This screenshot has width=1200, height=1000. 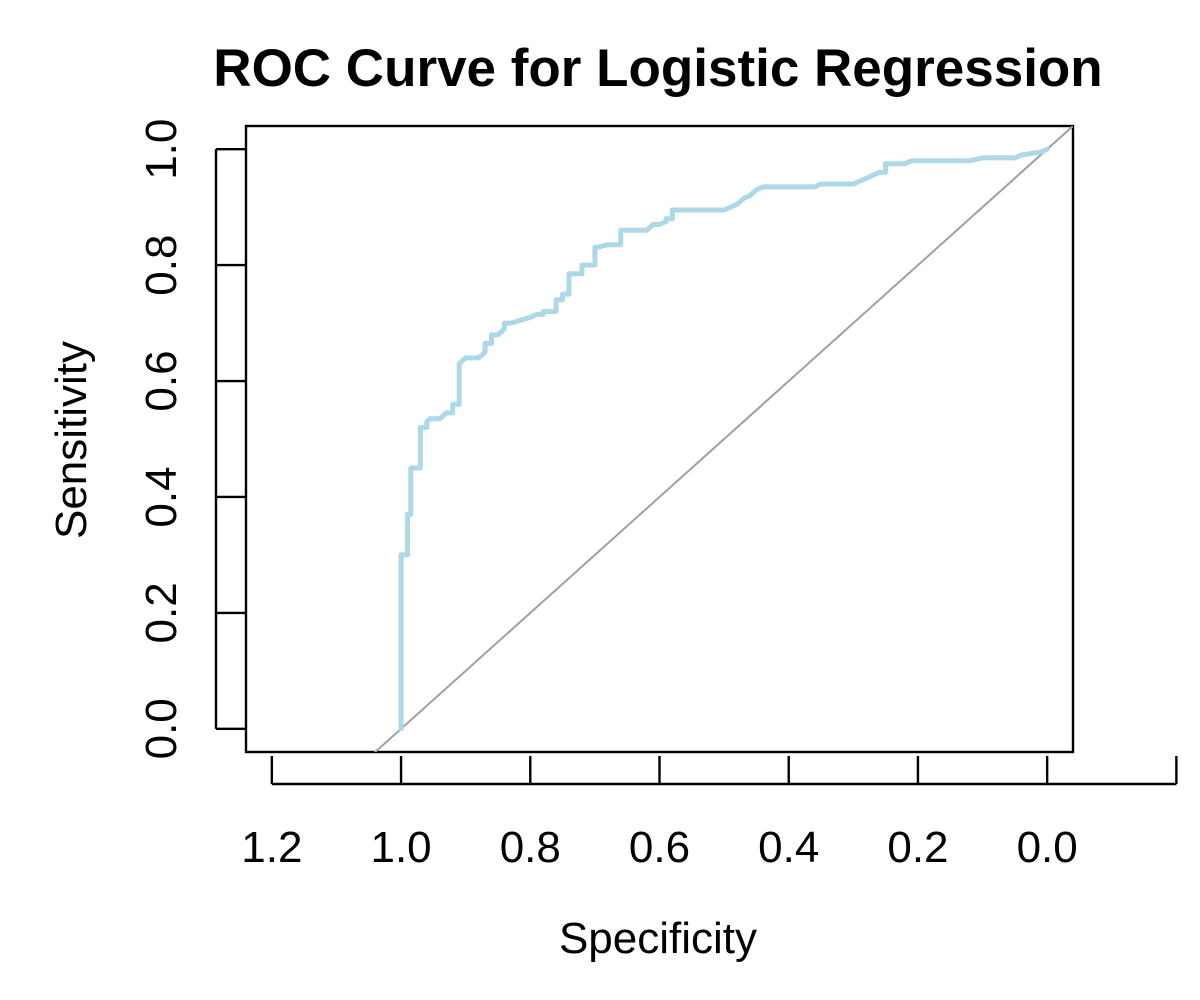 I want to click on x-axis: 1.2 1.0 0.8 0.6 0.4 0.2 0.0, so click(x=709, y=814).